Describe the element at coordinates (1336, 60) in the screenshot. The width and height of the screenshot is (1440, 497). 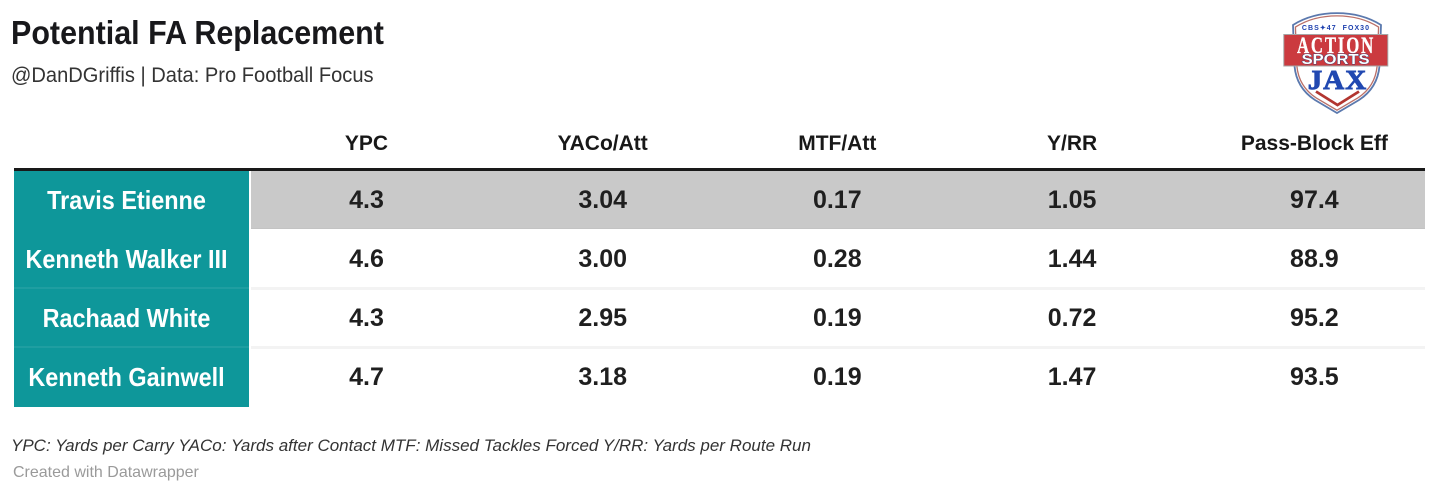
I see `svg-text: SPORTS` at that location.